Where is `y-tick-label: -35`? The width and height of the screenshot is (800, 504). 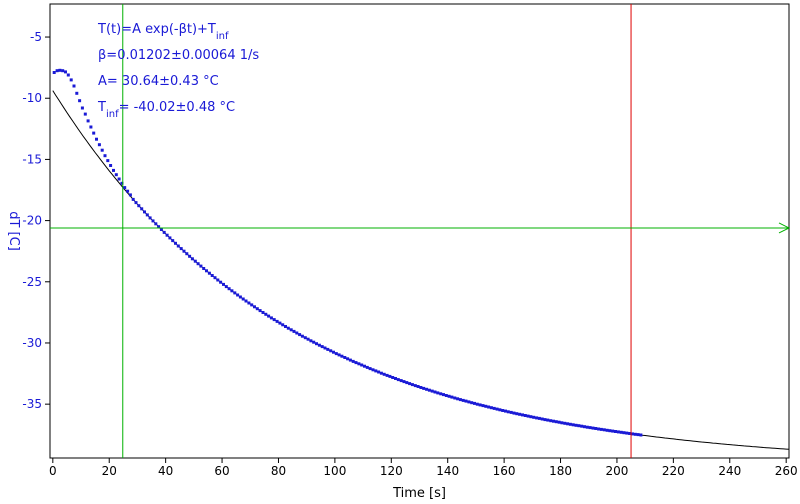
y-tick-label: -35 is located at coordinates (32, 404).